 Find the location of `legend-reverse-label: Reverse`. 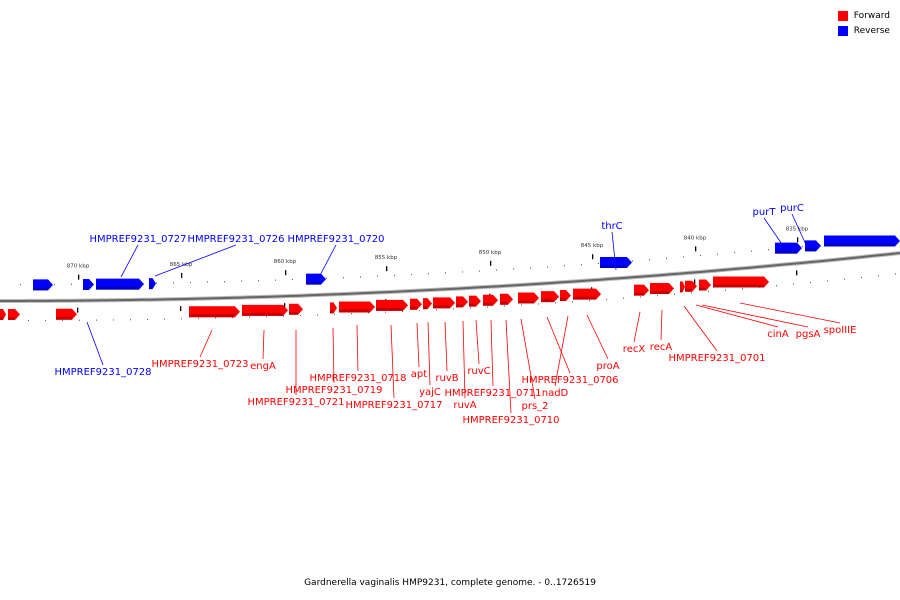

legend-reverse-label: Reverse is located at coordinates (871, 30).